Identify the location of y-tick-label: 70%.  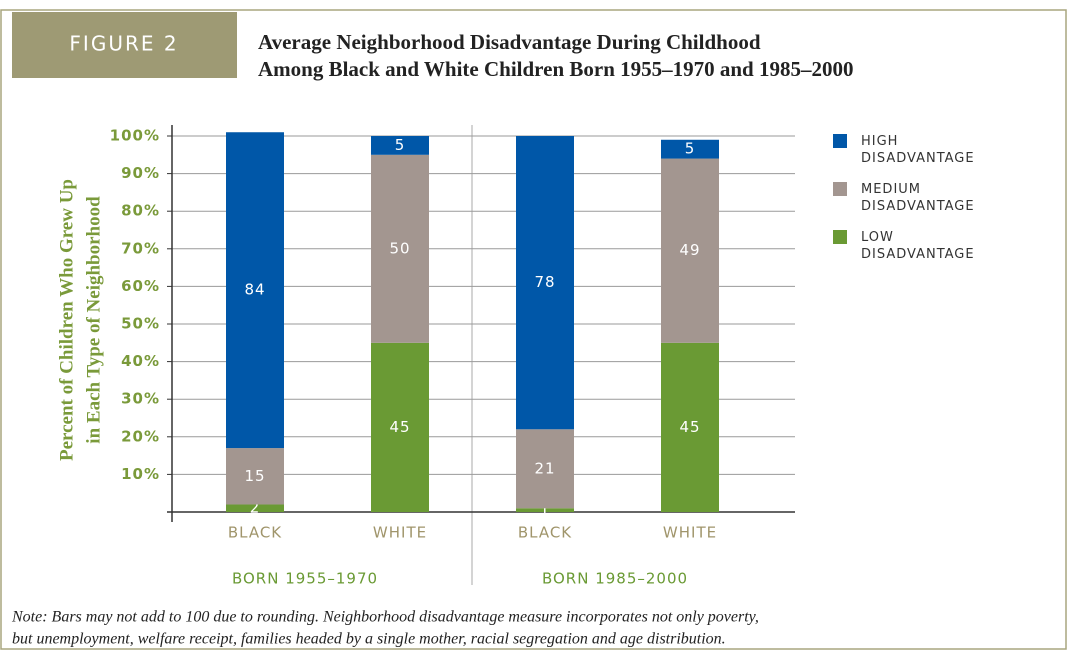
(140, 248).